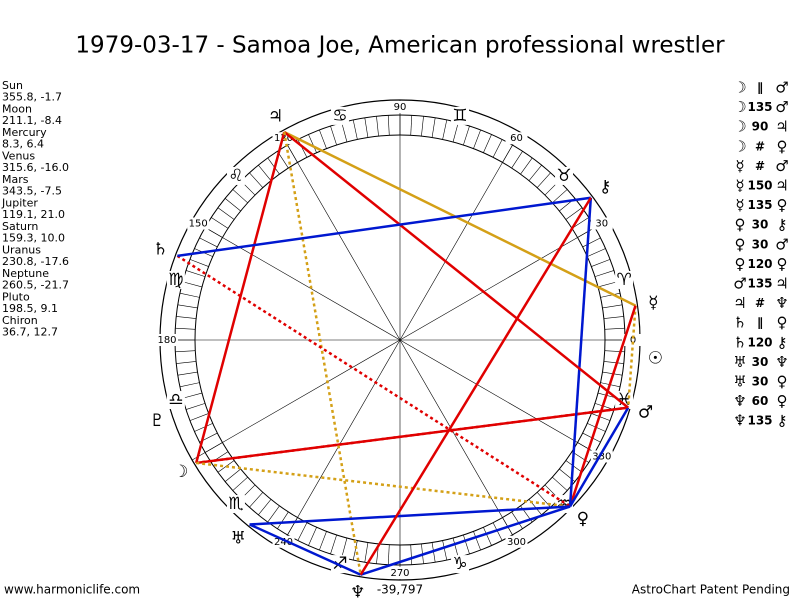 Image resolution: width=800 pixels, height=600 pixels. Describe the element at coordinates (175, 280) in the screenshot. I see `zodiac-sign: ♍` at that location.